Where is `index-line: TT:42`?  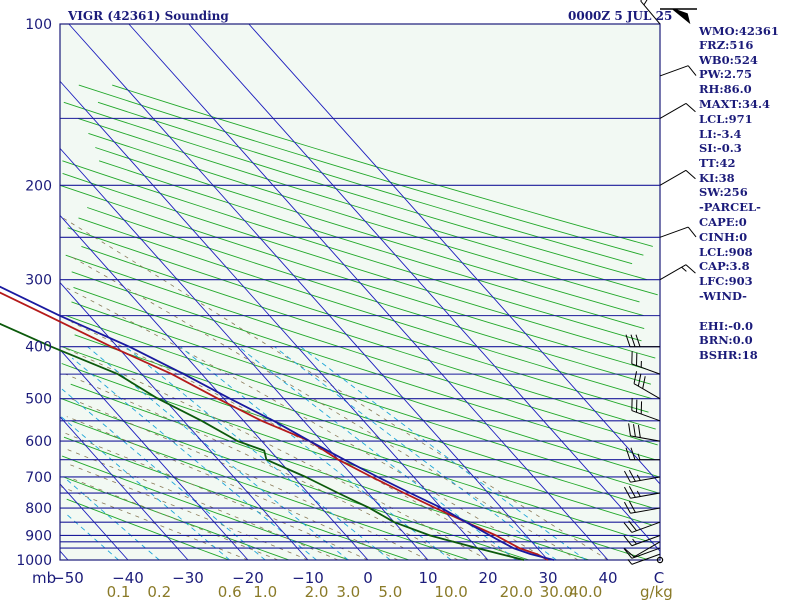
index-line: TT:42 is located at coordinates (717, 163).